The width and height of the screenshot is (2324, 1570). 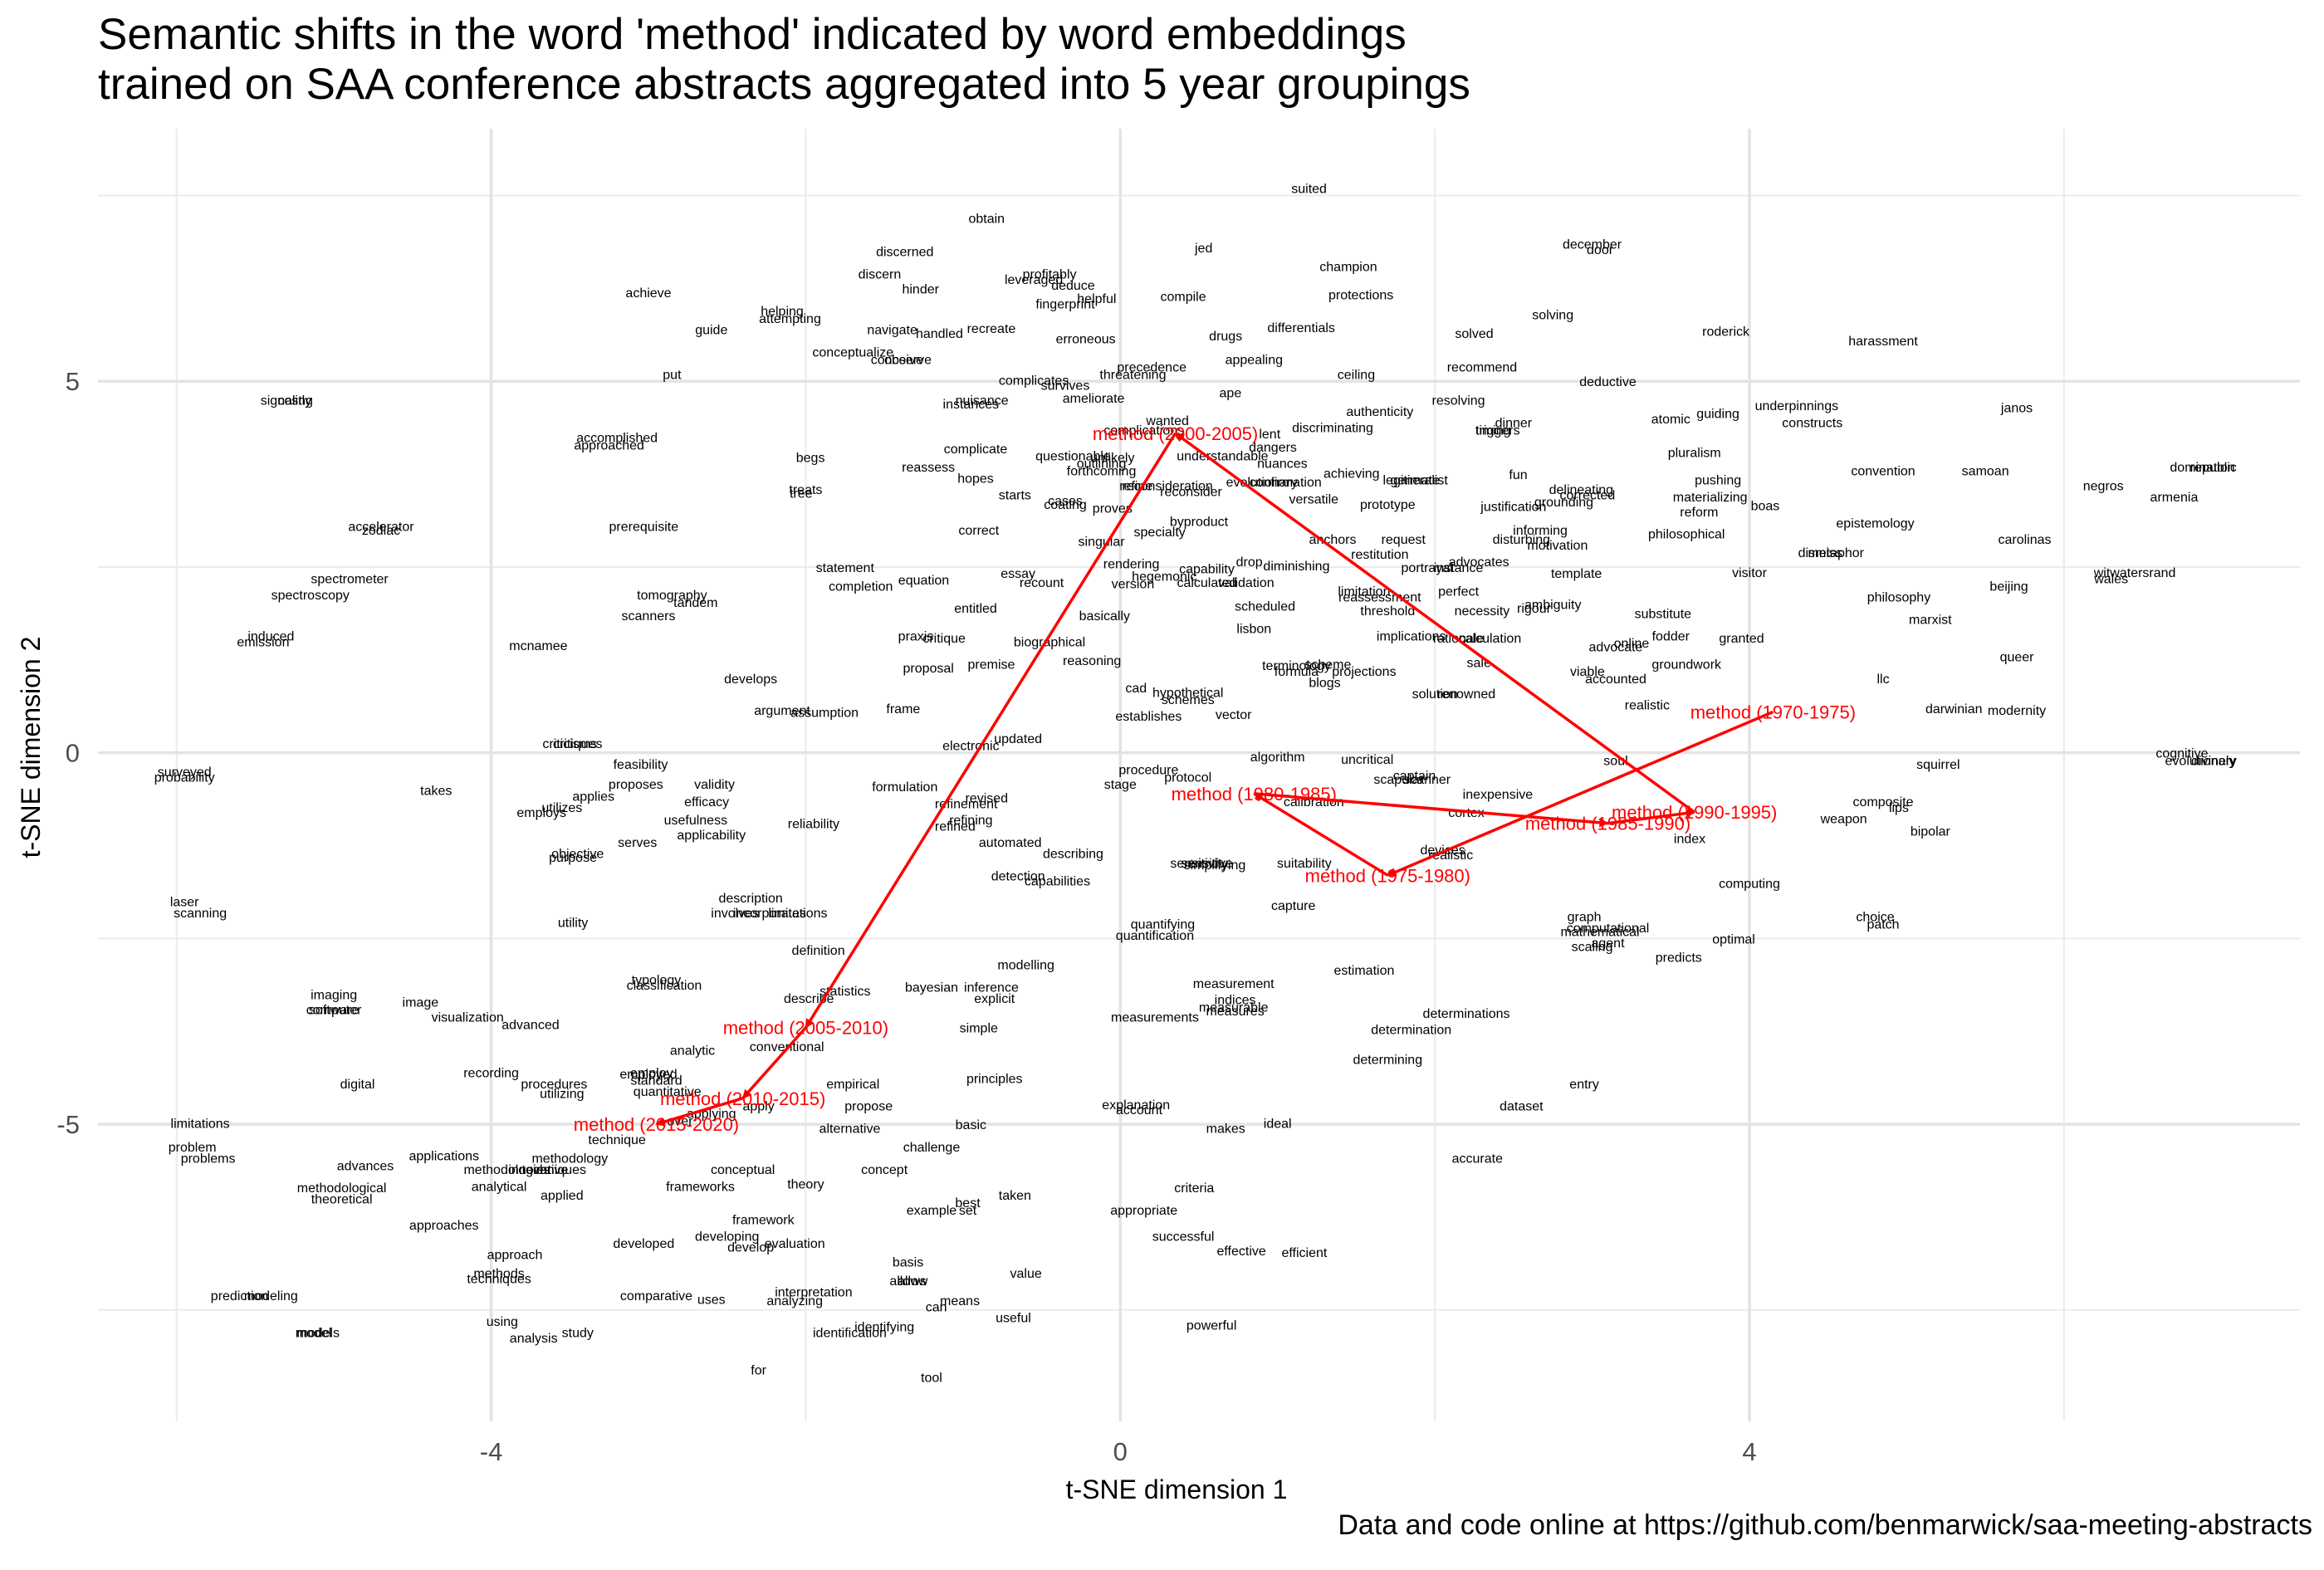 I want to click on word-label: pushing, so click(x=1718, y=480).